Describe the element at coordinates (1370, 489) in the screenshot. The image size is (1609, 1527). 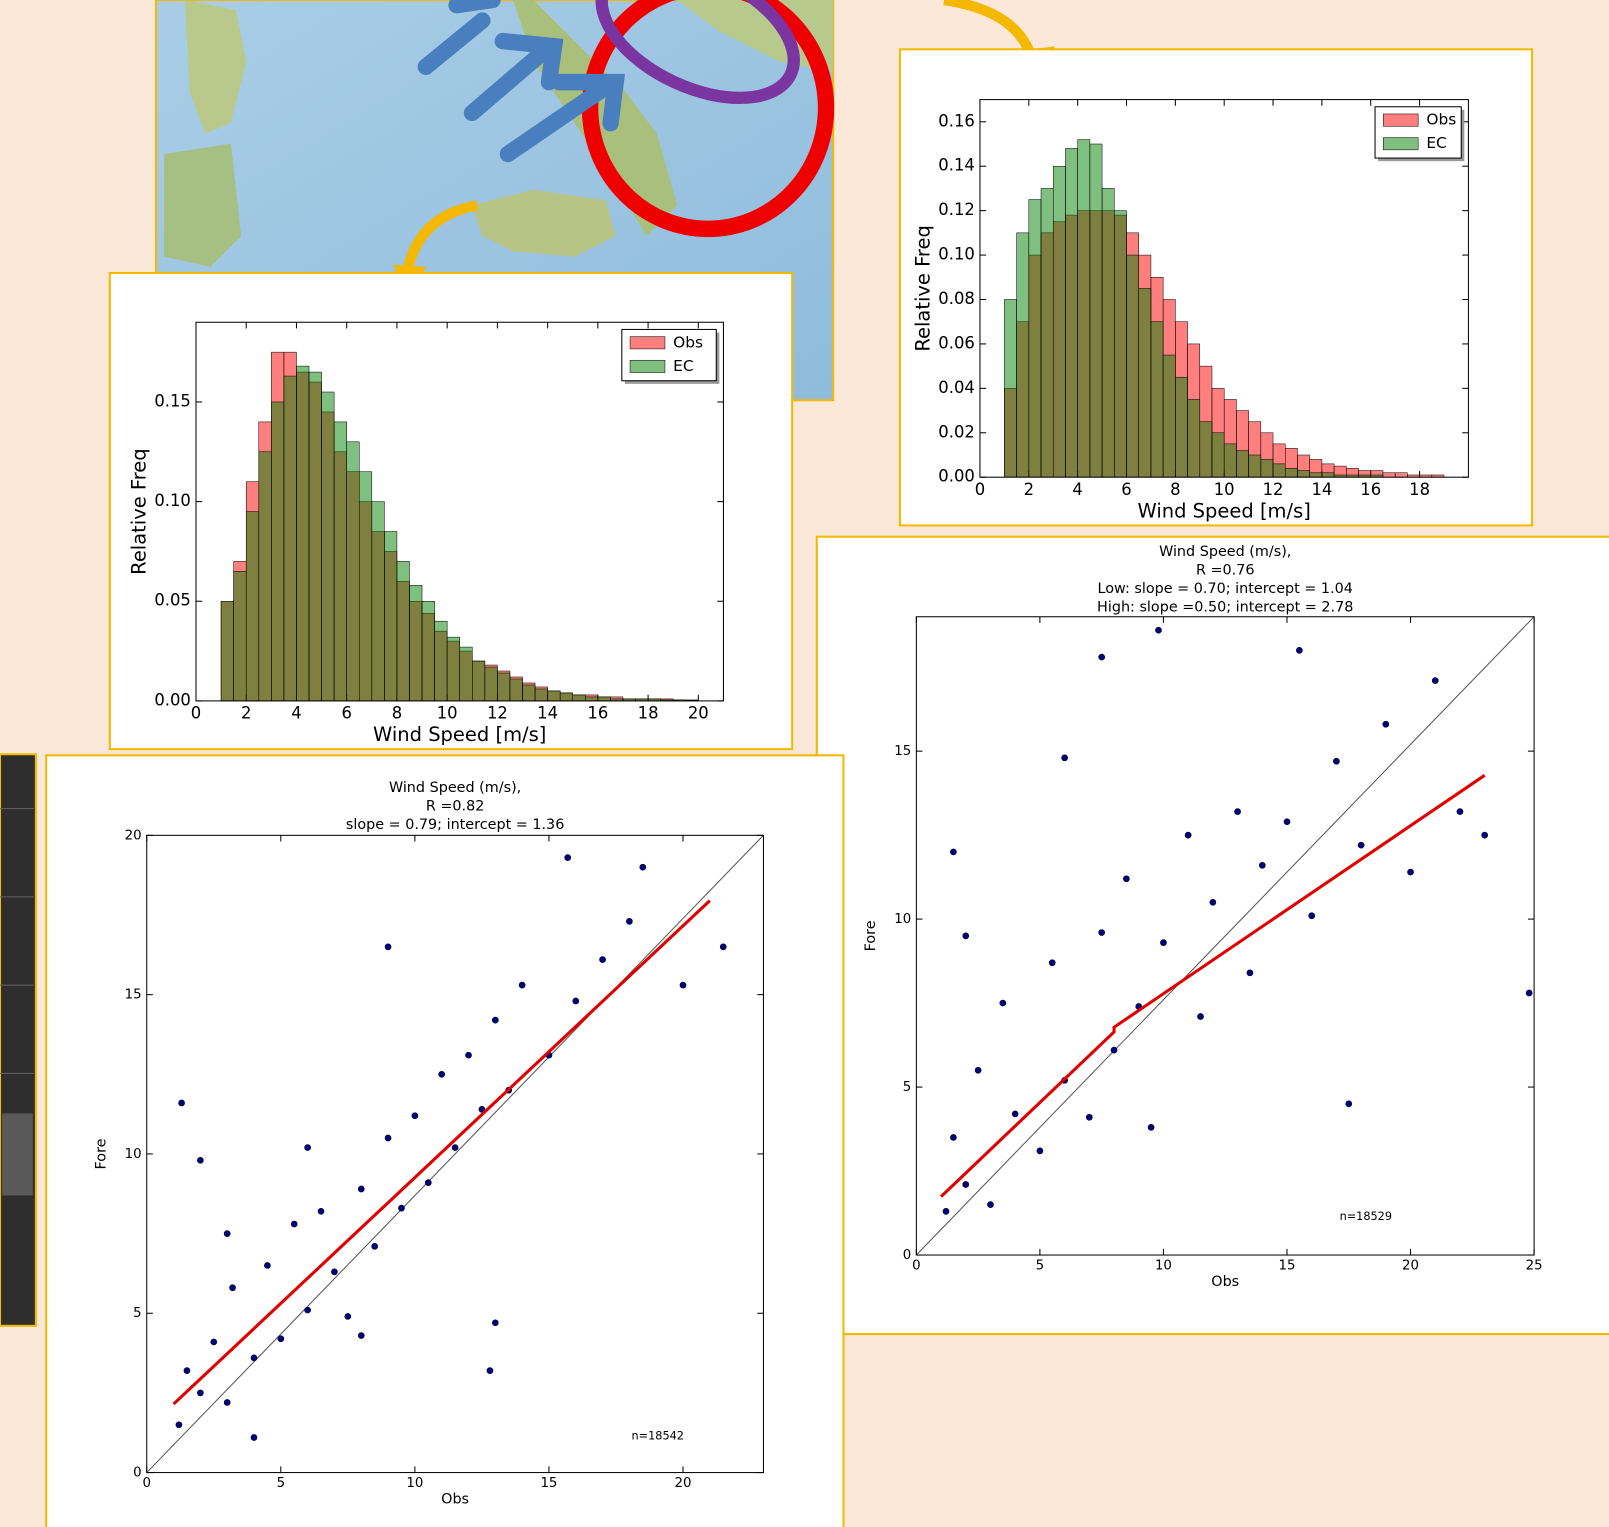
I see `x-tick-label: 16` at that location.